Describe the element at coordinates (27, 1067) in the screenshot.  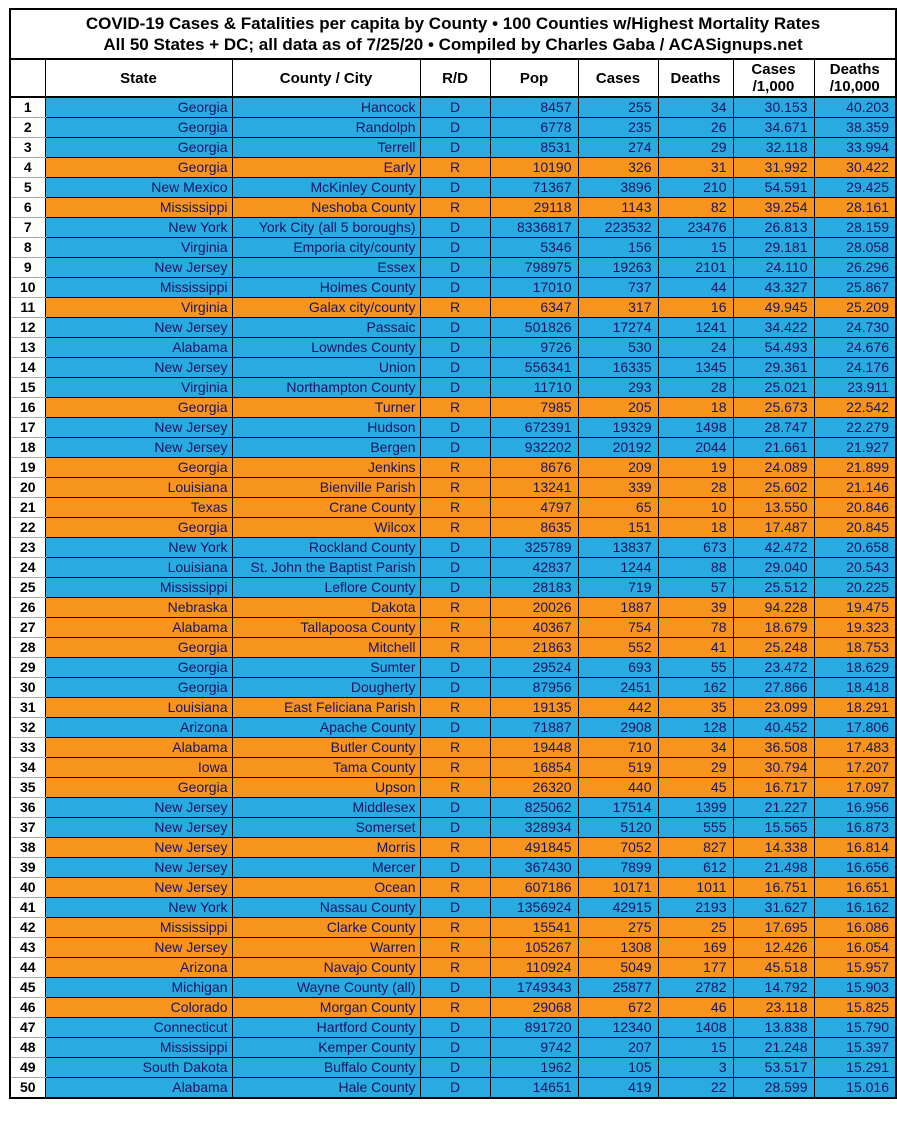
I see `cell-rank: 49` at that location.